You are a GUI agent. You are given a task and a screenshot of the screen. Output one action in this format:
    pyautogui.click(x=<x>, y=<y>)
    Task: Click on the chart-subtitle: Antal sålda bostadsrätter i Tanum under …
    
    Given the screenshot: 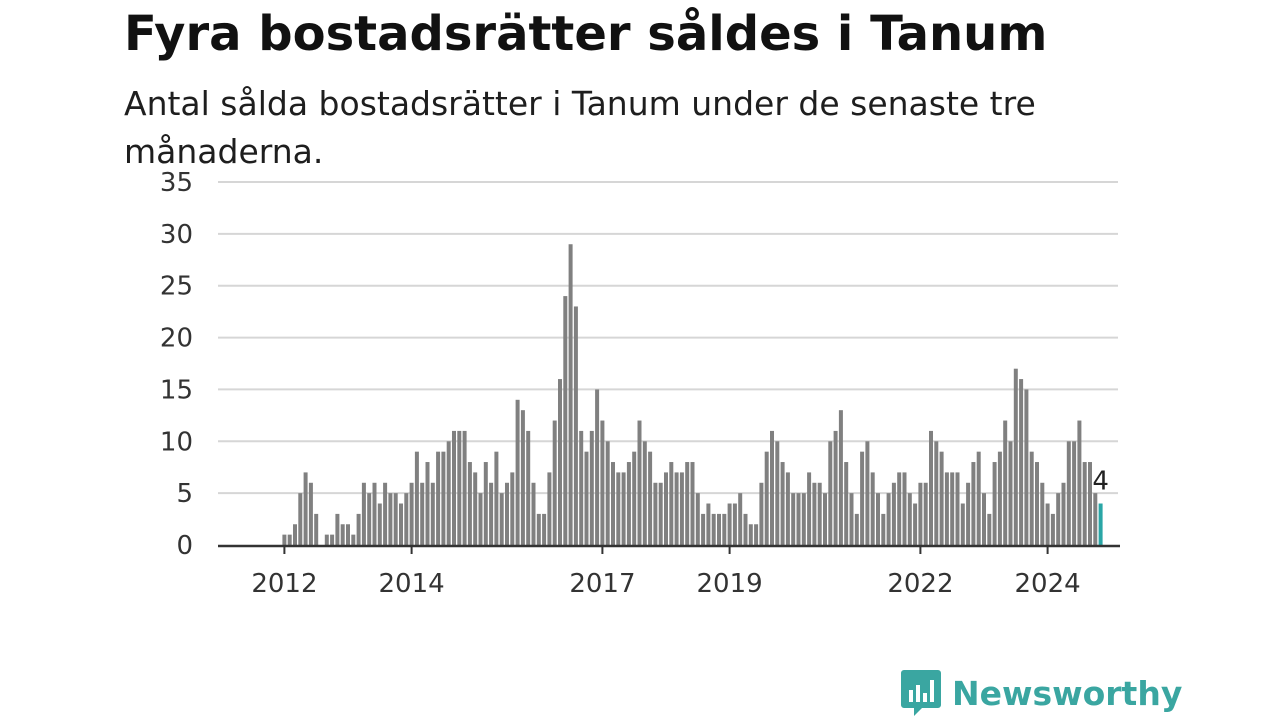 What is the action you would take?
    pyautogui.click(x=580, y=127)
    